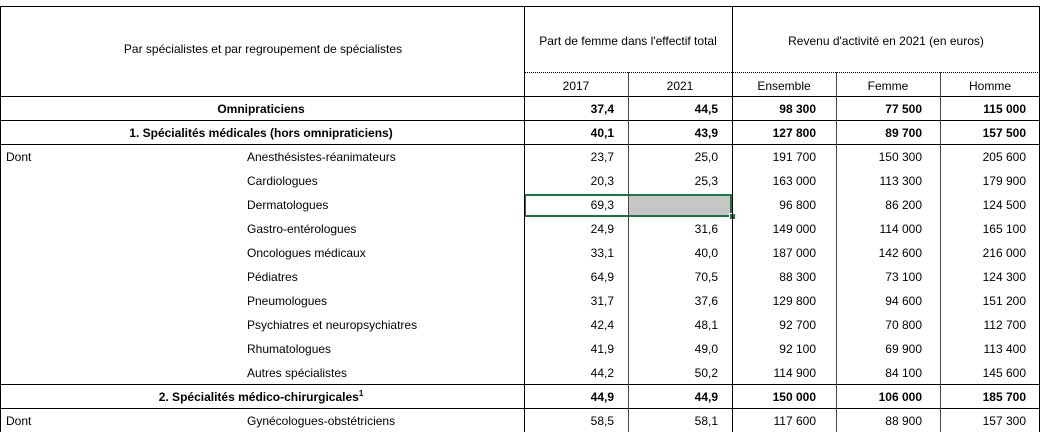  I want to click on cell-femme: 142 600, so click(900, 253).